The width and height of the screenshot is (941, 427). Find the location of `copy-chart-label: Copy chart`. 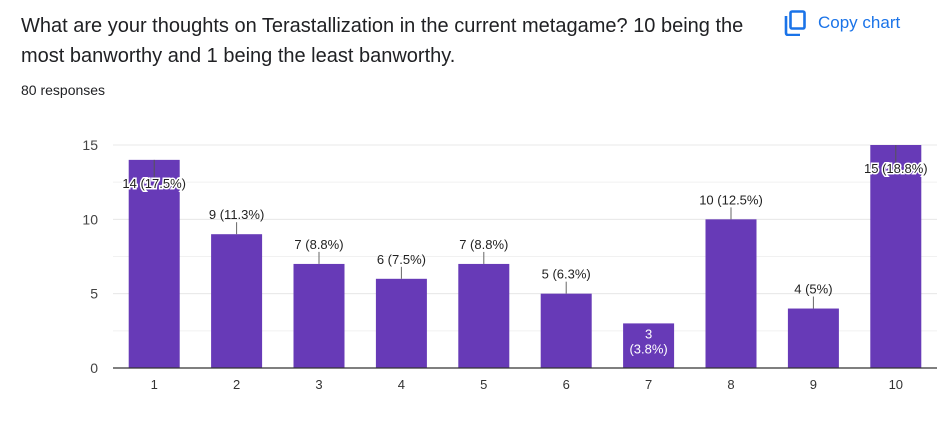

copy-chart-label: Copy chart is located at coordinates (859, 22).